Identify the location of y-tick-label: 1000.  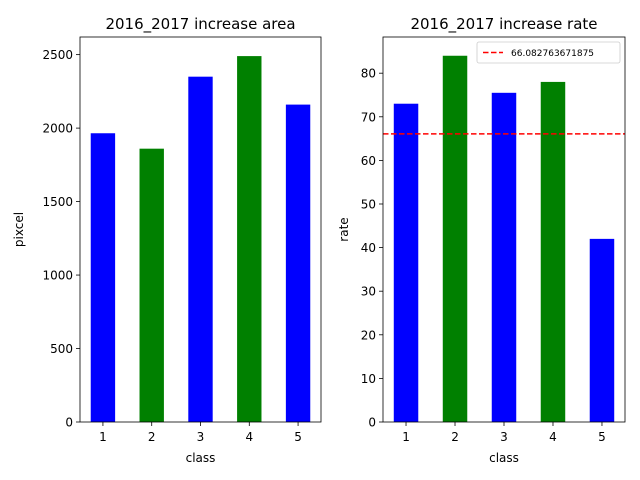
(57, 276).